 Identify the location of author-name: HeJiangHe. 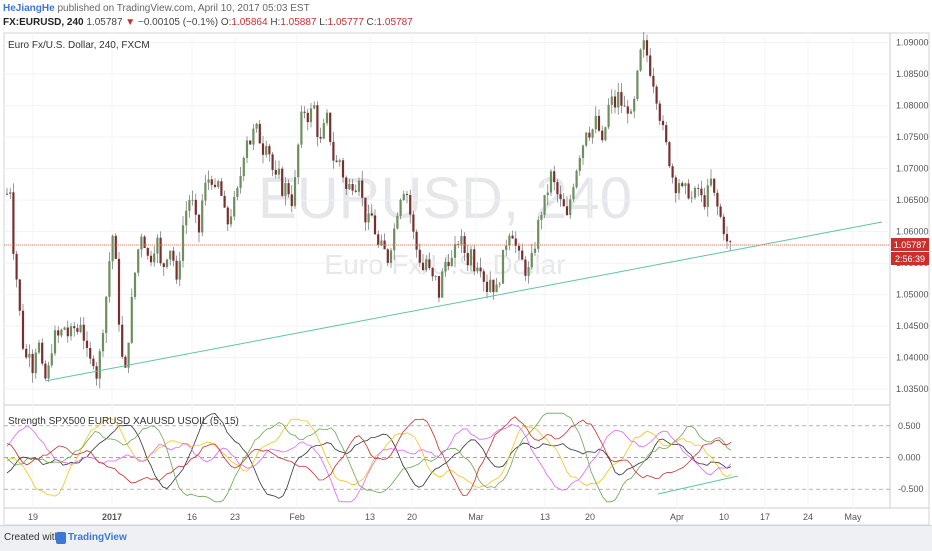
(29, 8).